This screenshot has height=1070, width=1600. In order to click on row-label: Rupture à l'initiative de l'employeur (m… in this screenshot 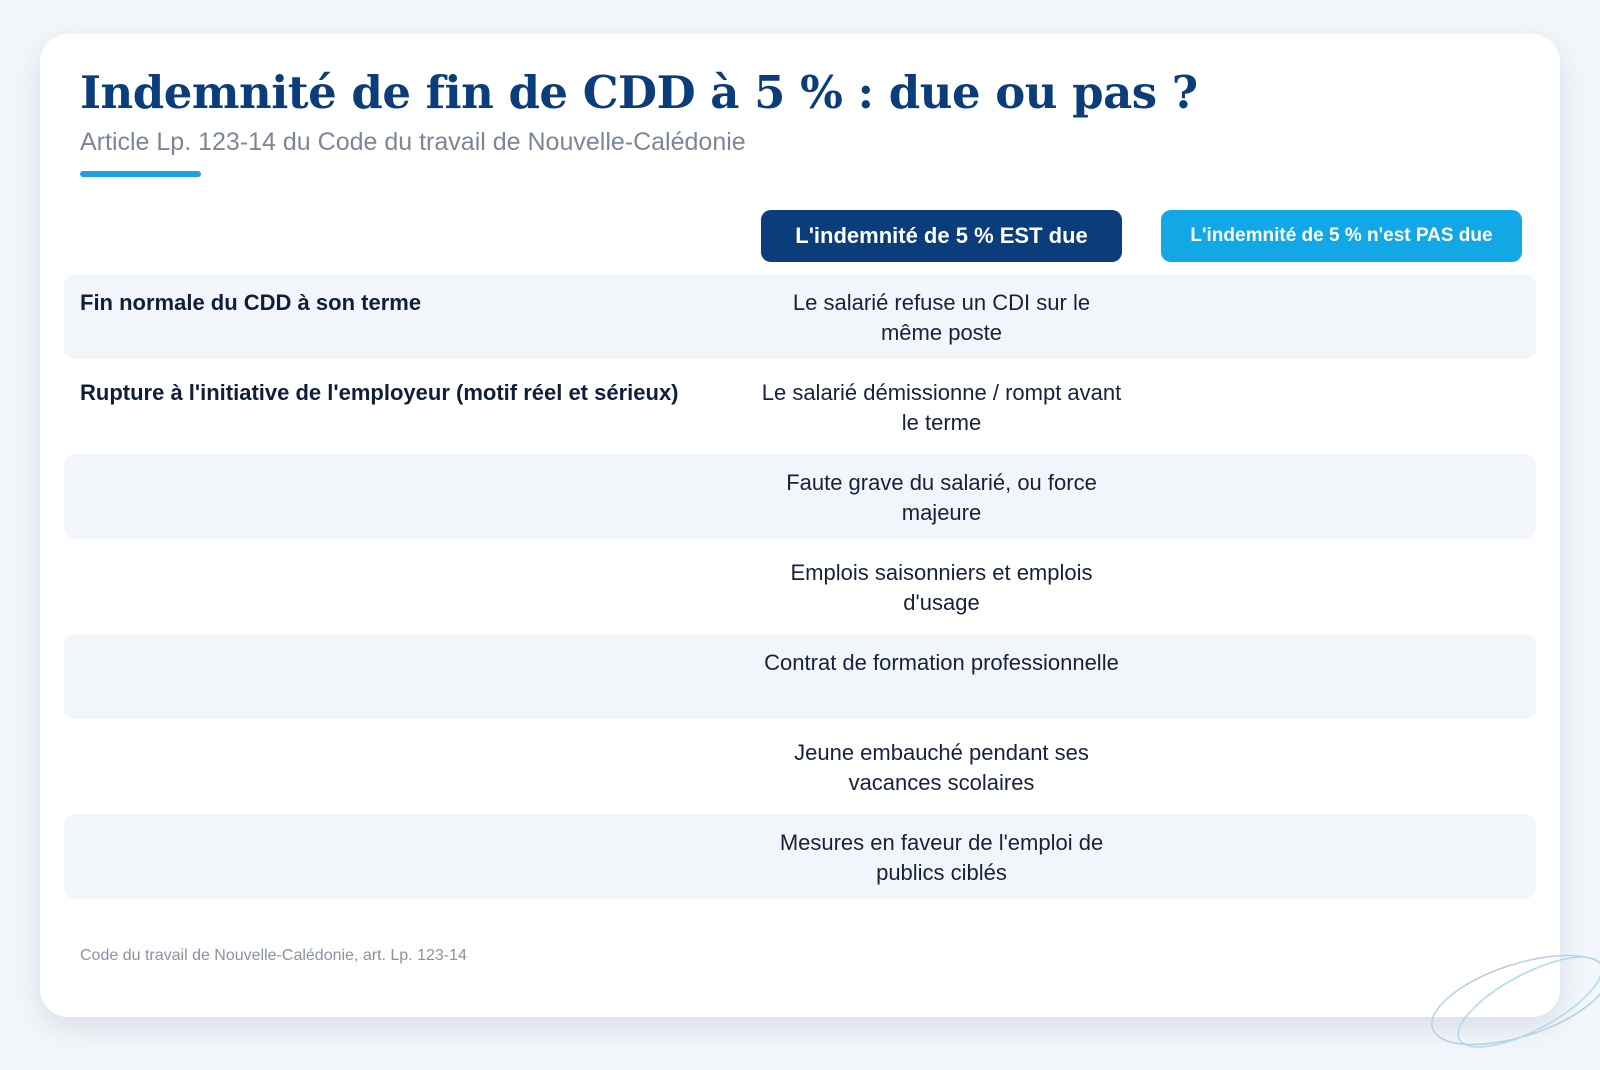, I will do `click(379, 392)`.